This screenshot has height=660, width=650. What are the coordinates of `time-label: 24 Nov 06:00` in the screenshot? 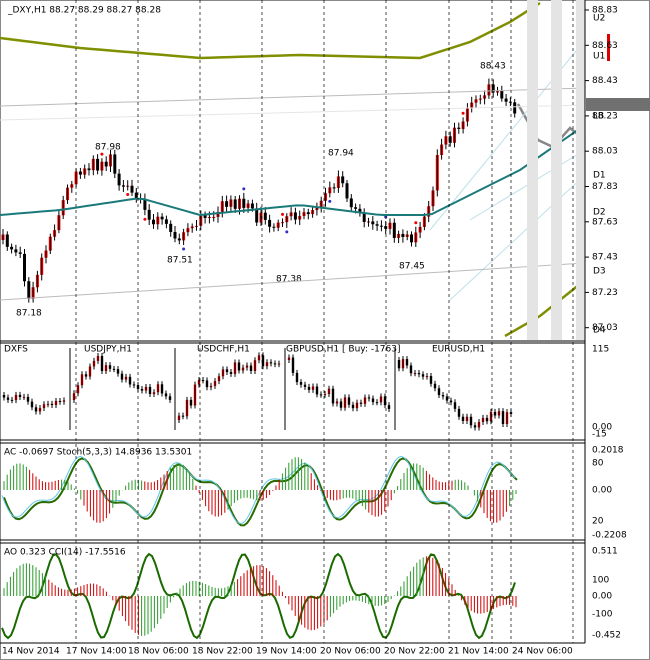 It's located at (542, 652).